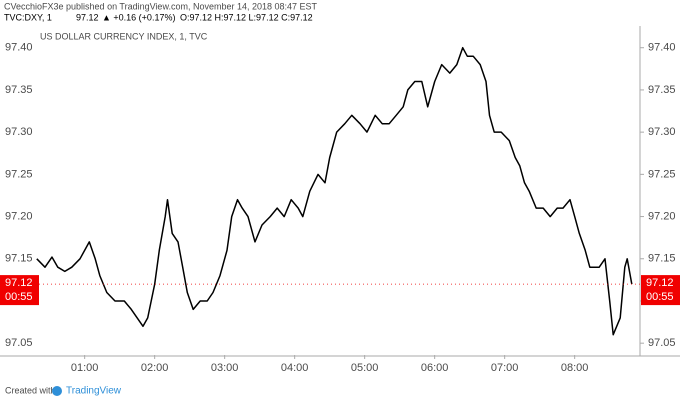 This screenshot has width=680, height=401. What do you see at coordinates (662, 259) in the screenshot?
I see `y-tick-label-right: 97.15` at bounding box center [662, 259].